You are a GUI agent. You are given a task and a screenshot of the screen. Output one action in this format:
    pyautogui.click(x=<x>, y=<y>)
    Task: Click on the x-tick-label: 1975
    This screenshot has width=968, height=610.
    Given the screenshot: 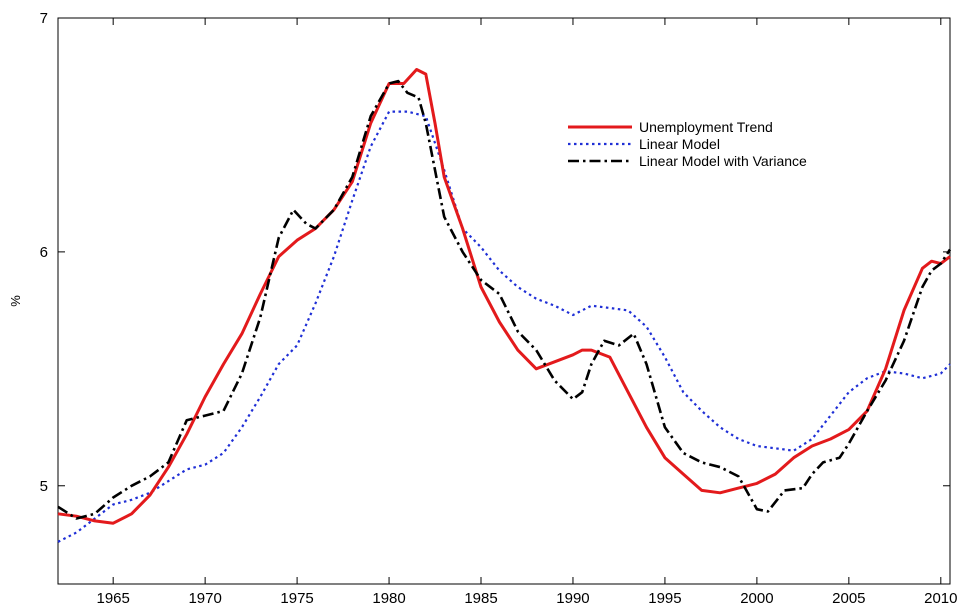 What is the action you would take?
    pyautogui.click(x=296, y=598)
    